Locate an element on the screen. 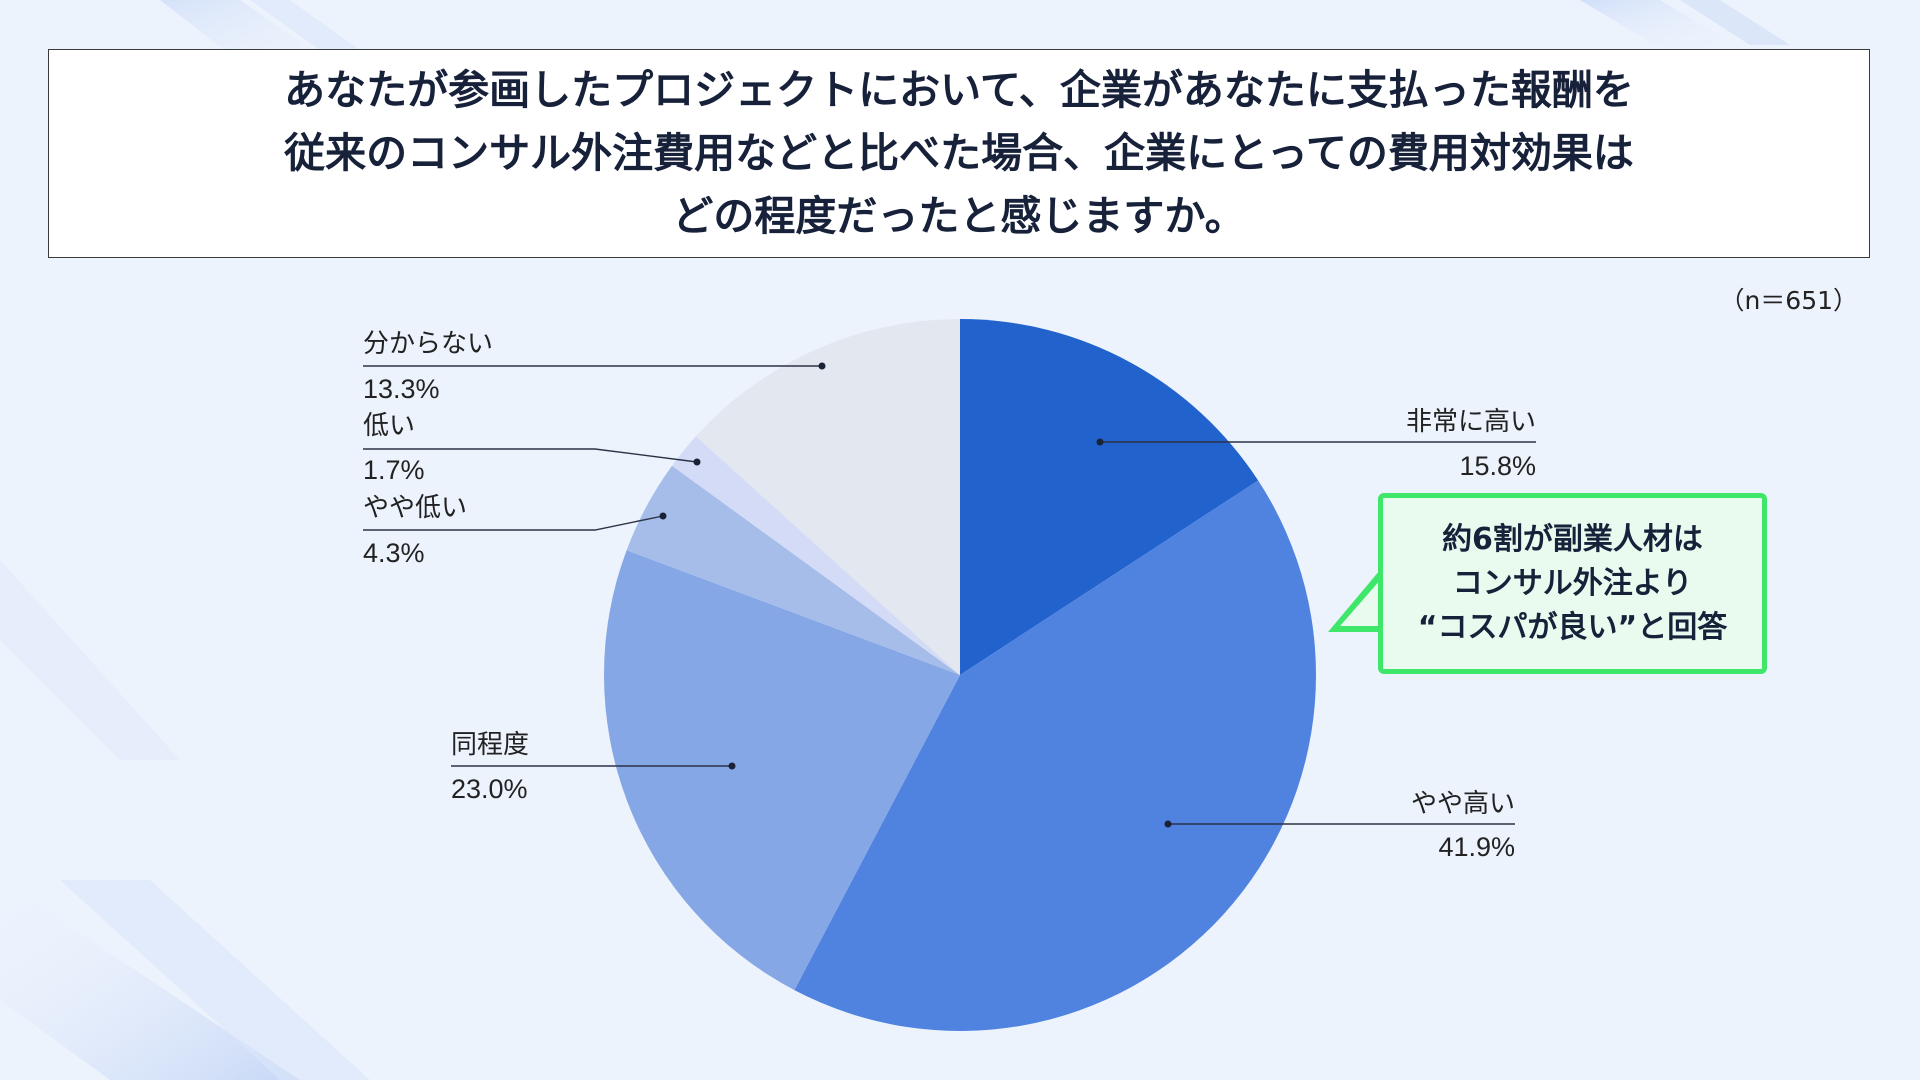 Image resolution: width=1920 pixels, height=1080 pixels. slice-label-2: やや高い is located at coordinates (1463, 804).